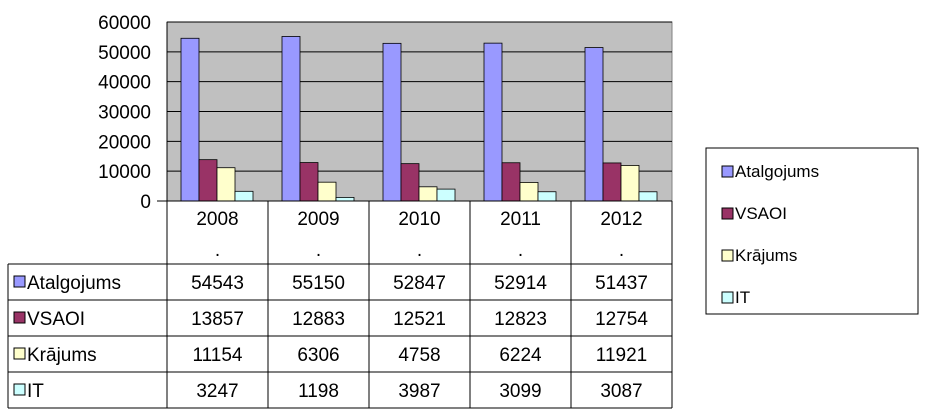  What do you see at coordinates (520, 391) in the screenshot?
I see `data-label: 3099` at bounding box center [520, 391].